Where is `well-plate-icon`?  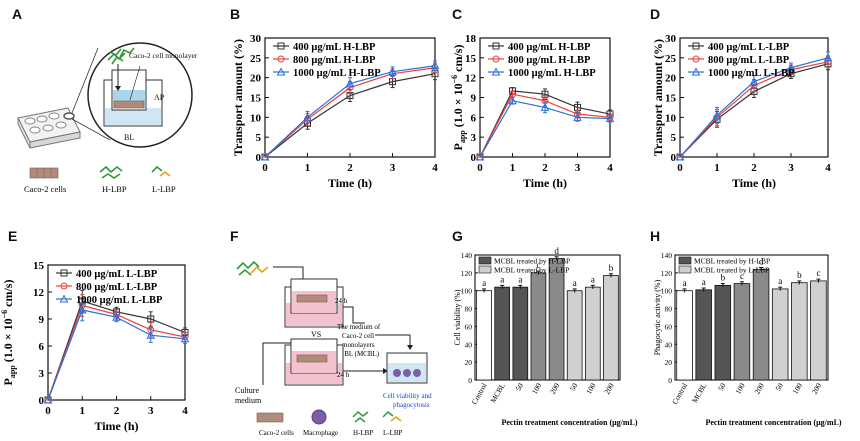
well-plate-icon is located at coordinates (49, 128).